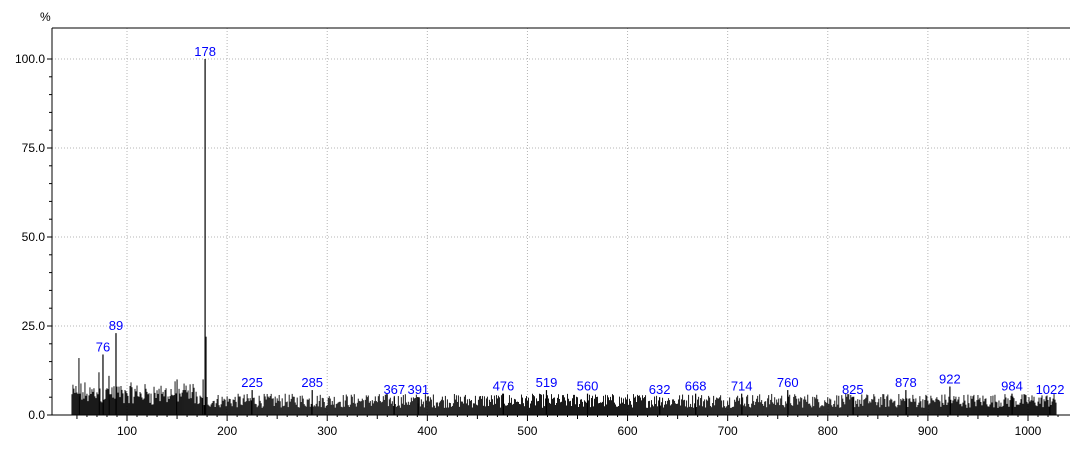 This screenshot has width=1073, height=452. What do you see at coordinates (906, 382) in the screenshot?
I see `peak-label: 878` at bounding box center [906, 382].